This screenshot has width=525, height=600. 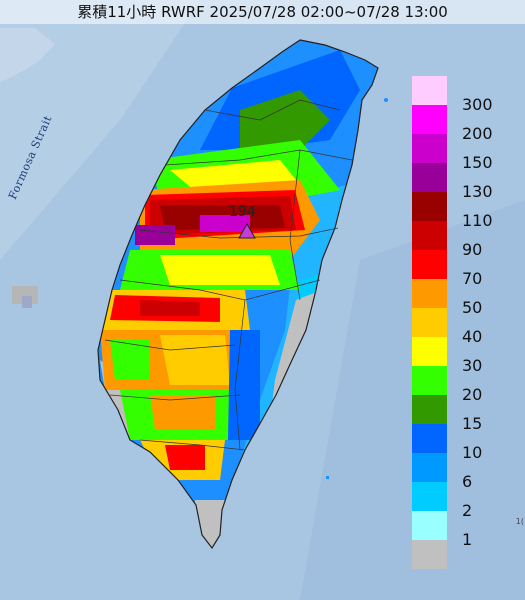 What do you see at coordinates (477, 191) in the screenshot?
I see `legend-label: 130` at bounding box center [477, 191].